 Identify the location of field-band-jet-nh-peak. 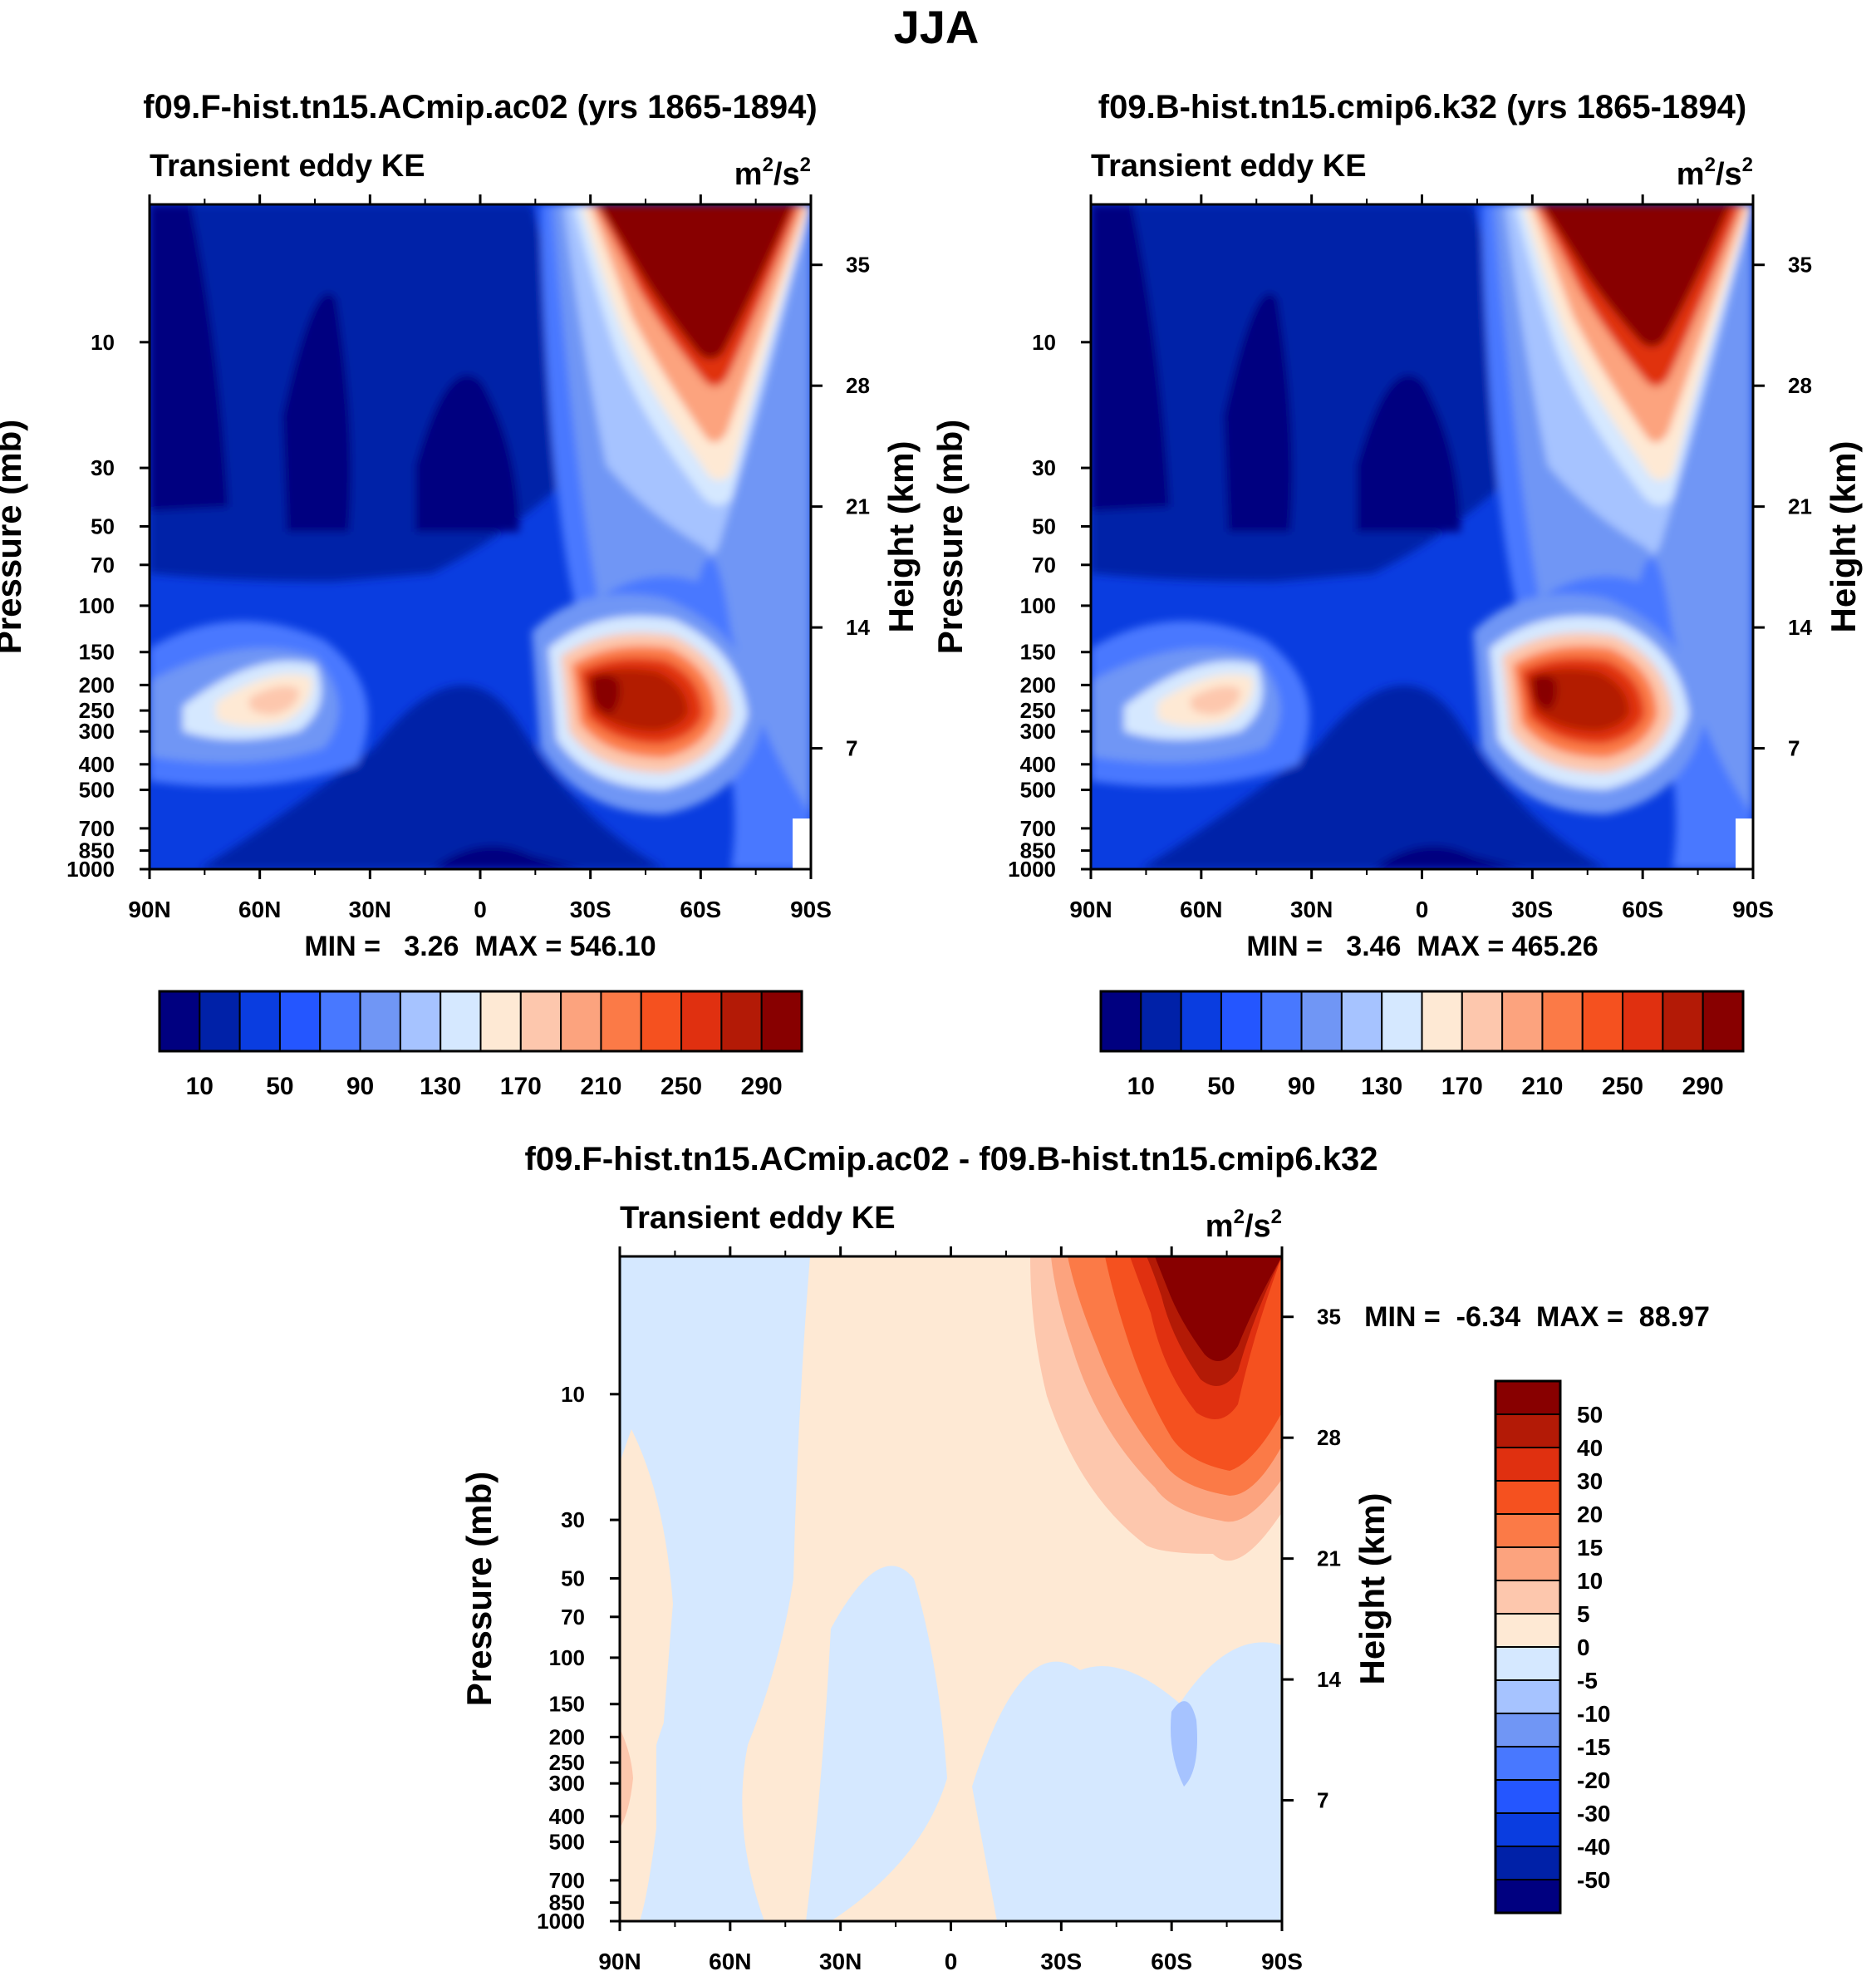
(1215, 700).